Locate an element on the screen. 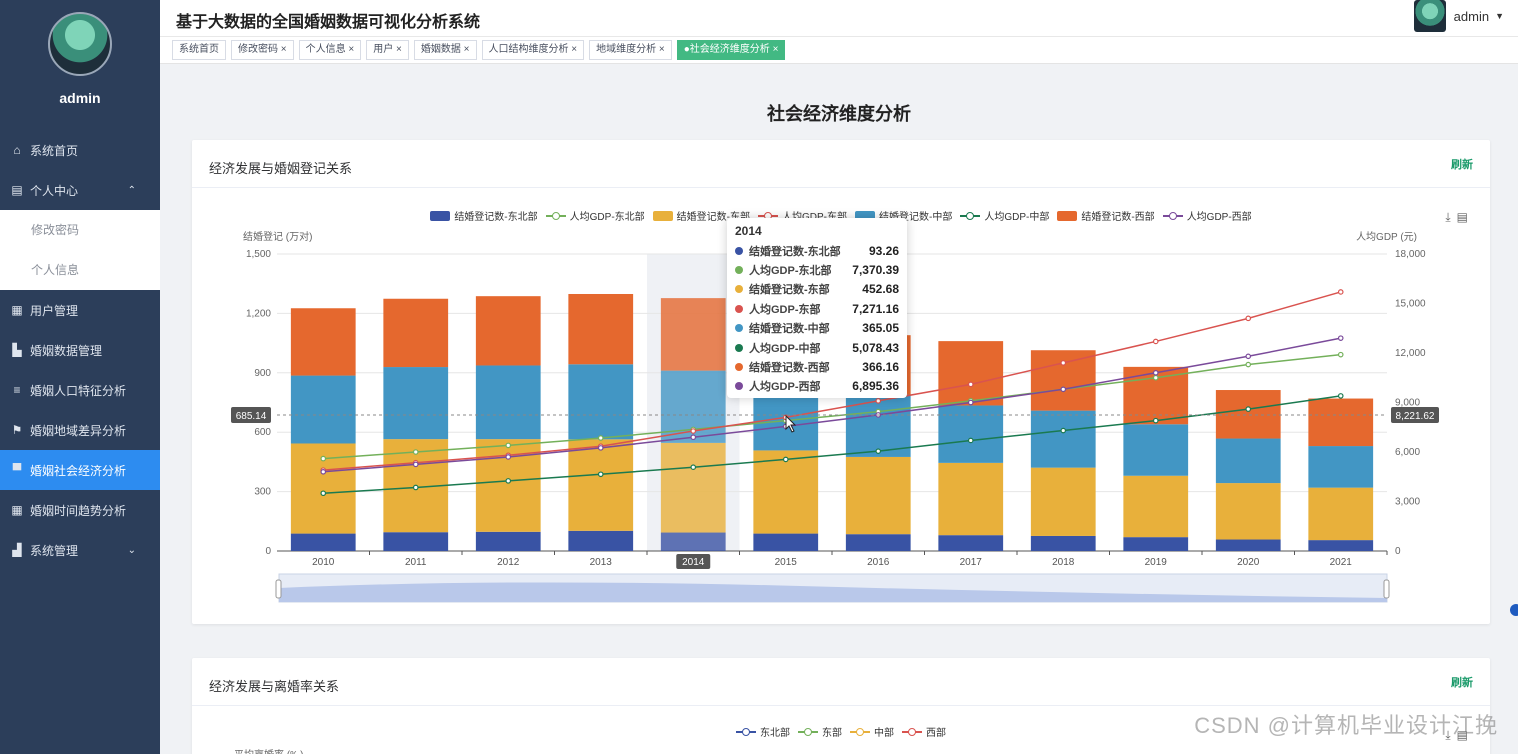 This screenshot has width=1518, height=754. tooltip-row: 人均GDP-东北部 7,370.39 is located at coordinates (817, 269).